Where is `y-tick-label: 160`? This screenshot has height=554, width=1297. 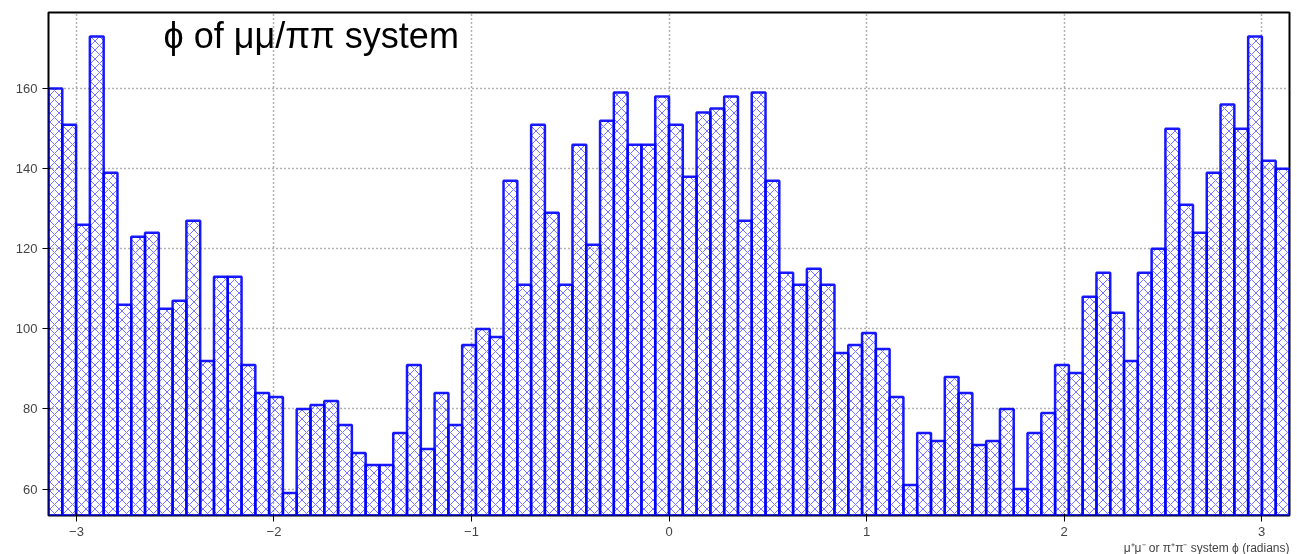 y-tick-label: 160 is located at coordinates (26, 89).